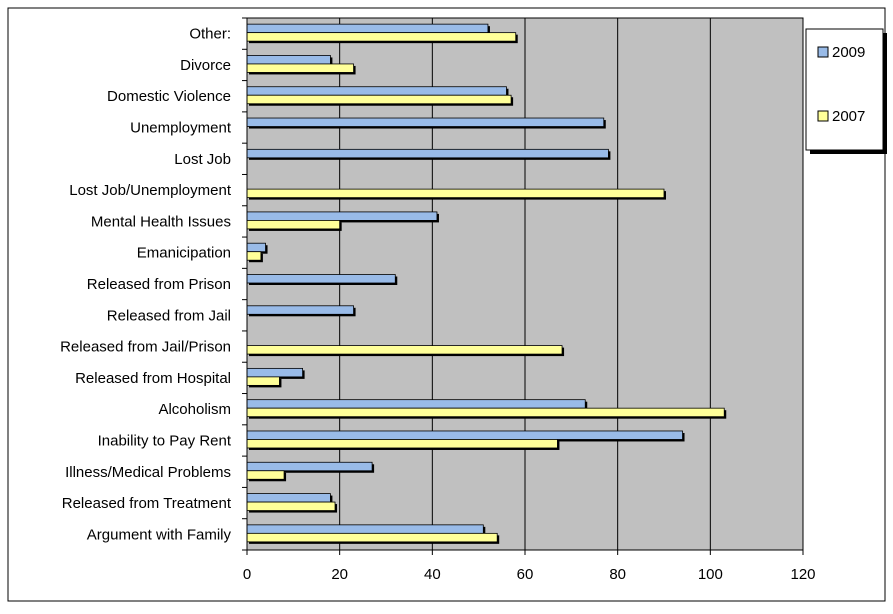 The image size is (893, 614). I want to click on x-tick-label: 20, so click(339, 574).